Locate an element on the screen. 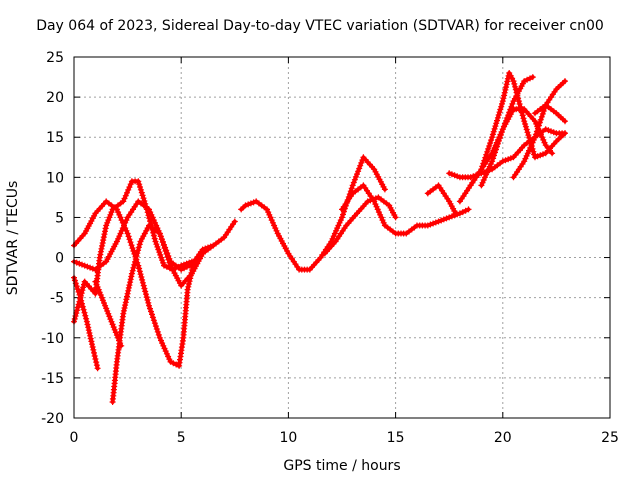  x-tick-label: 20 is located at coordinates (503, 438).